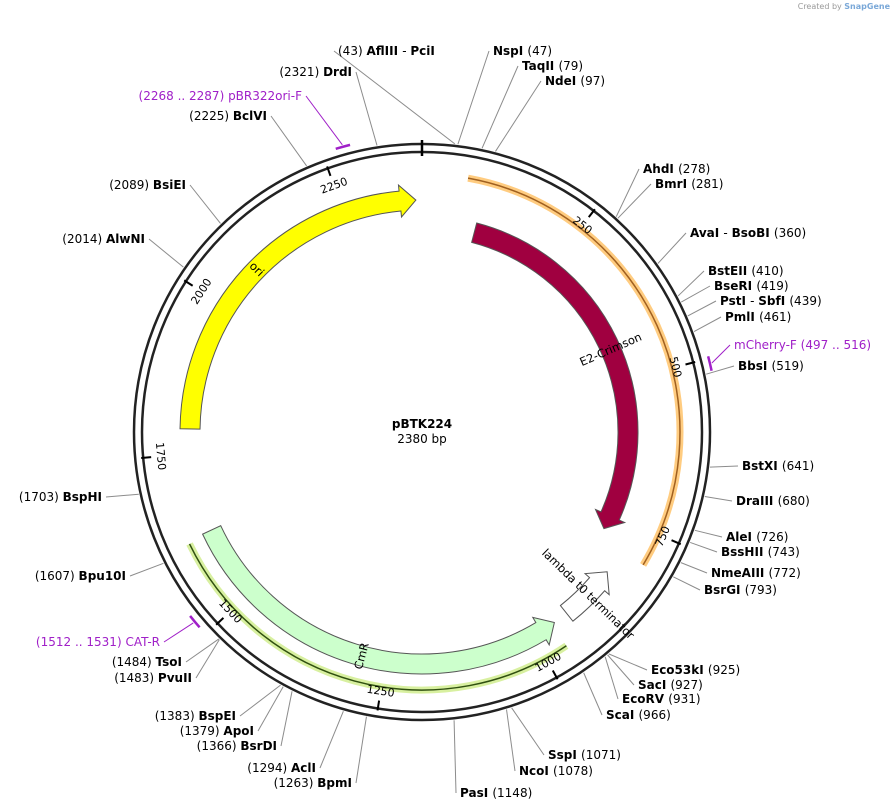 This screenshot has height=812, width=896. What do you see at coordinates (654, 685) in the screenshot?
I see `enzyme-name: SacI` at bounding box center [654, 685].